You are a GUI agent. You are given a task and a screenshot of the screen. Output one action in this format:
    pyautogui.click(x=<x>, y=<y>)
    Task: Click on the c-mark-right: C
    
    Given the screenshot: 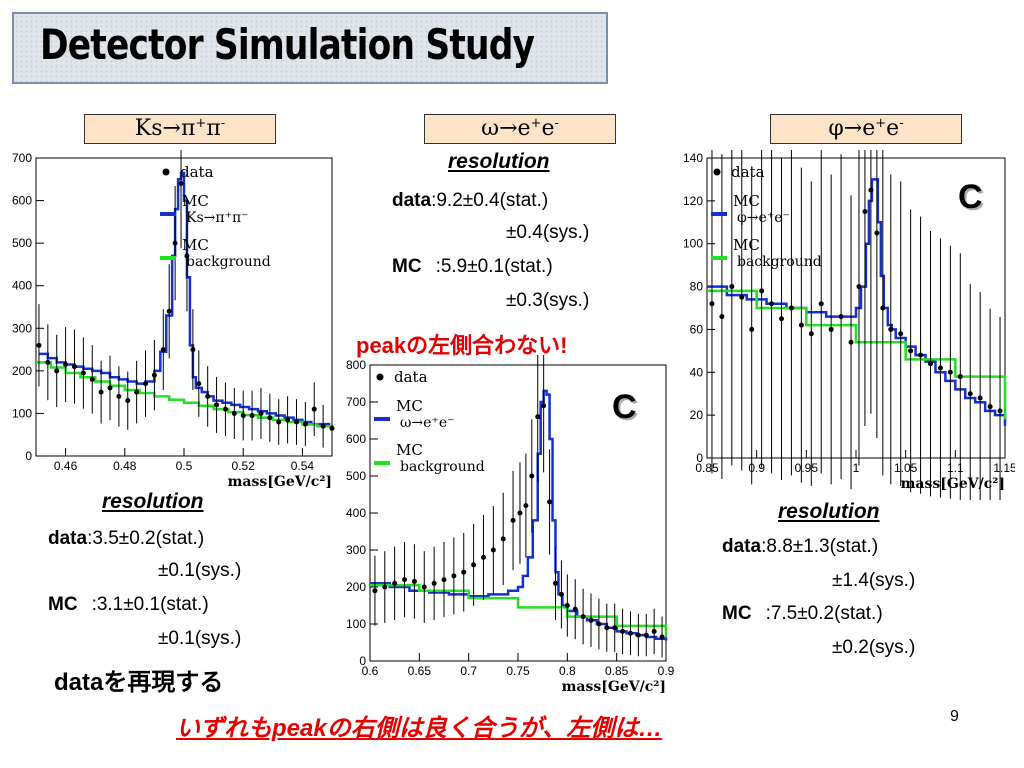 What is the action you would take?
    pyautogui.click(x=970, y=197)
    